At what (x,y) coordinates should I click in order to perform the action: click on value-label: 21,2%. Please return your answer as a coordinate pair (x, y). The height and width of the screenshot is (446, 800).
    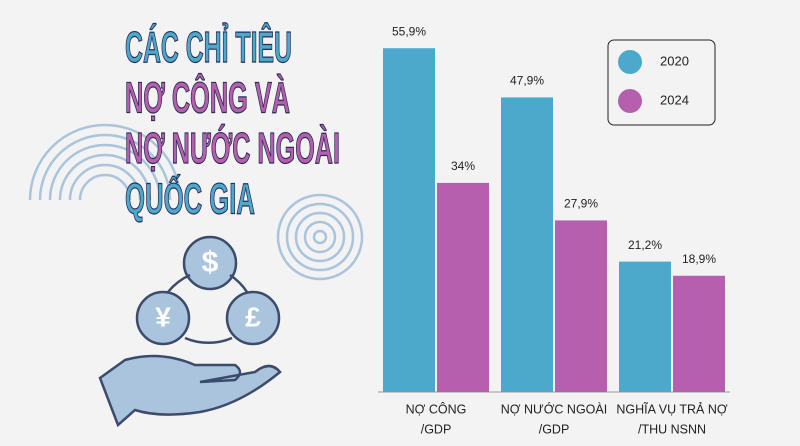
    Looking at the image, I should click on (645, 245).